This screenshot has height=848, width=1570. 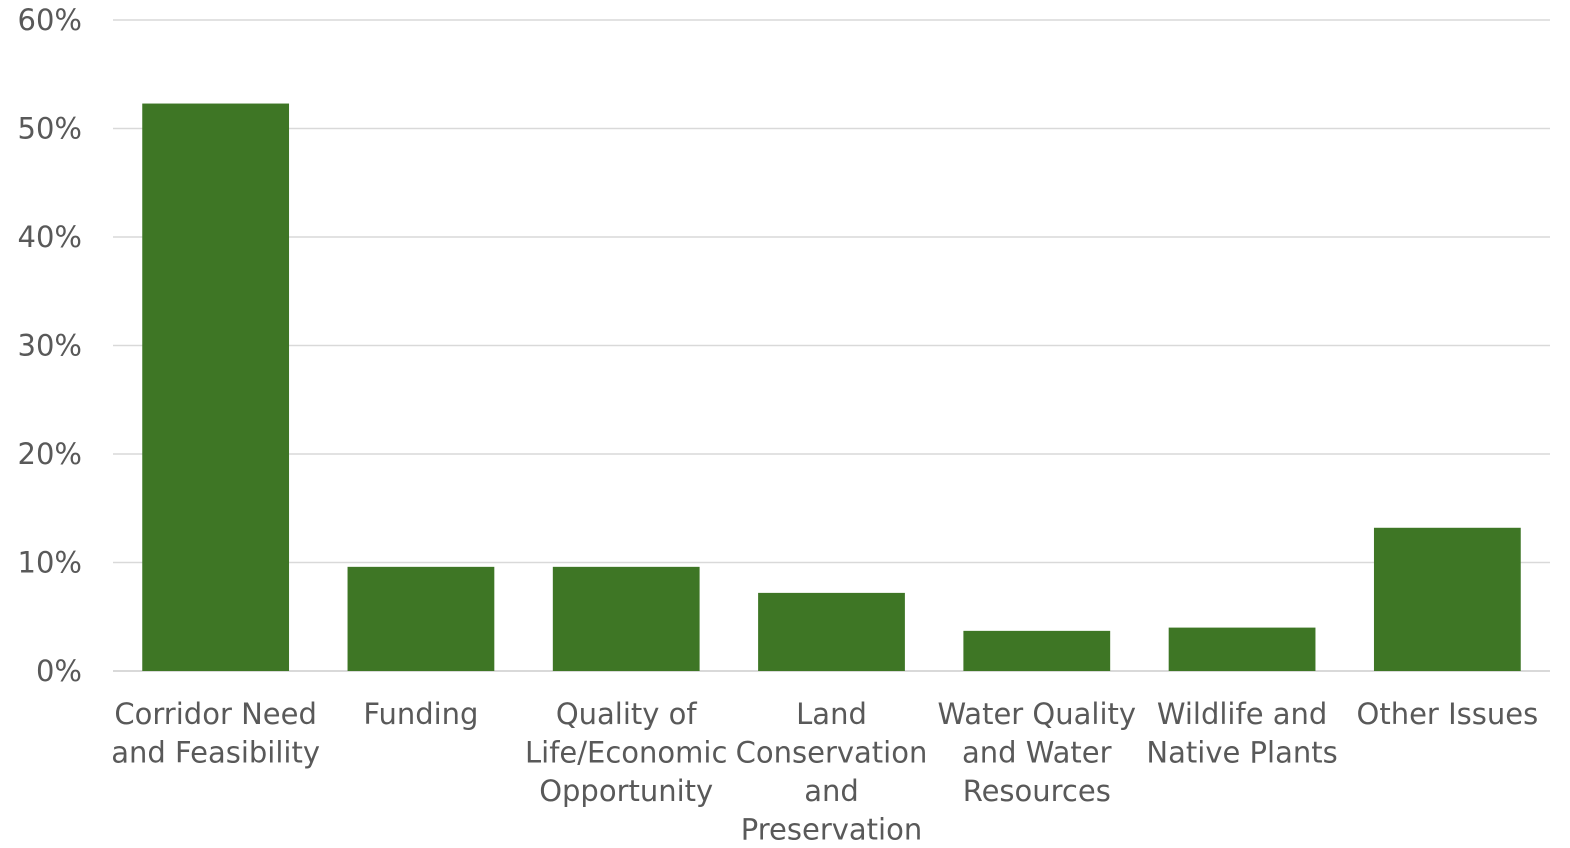 I want to click on x-tick-label: Wildlife and Native Plants, so click(x=1241, y=733).